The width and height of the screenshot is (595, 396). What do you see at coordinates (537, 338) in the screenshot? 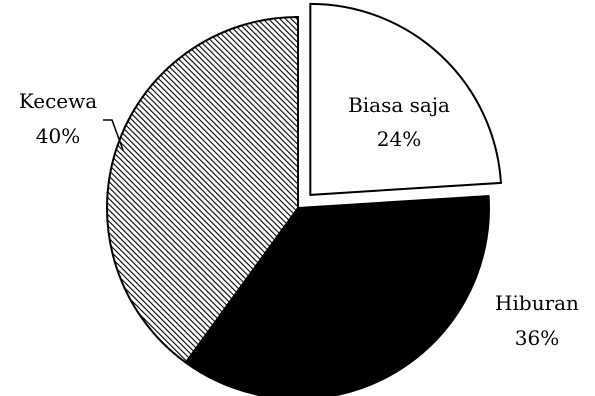
I see `label-hiburan-value: 36%` at bounding box center [537, 338].